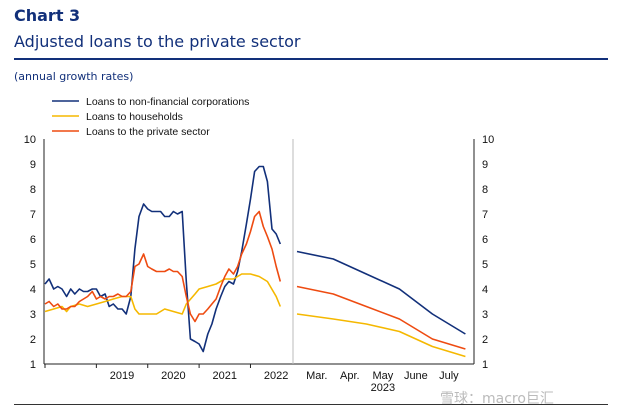 This screenshot has width=618, height=416. Describe the element at coordinates (416, 376) in the screenshot. I see `x-tick-label-june: June` at that location.